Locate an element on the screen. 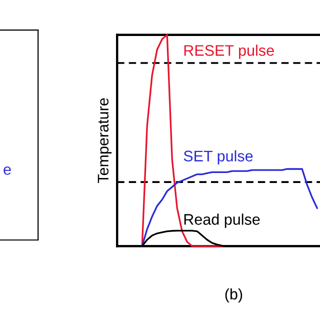 The height and width of the screenshot is (320, 320). series-label: Read pulse is located at coordinates (222, 221).